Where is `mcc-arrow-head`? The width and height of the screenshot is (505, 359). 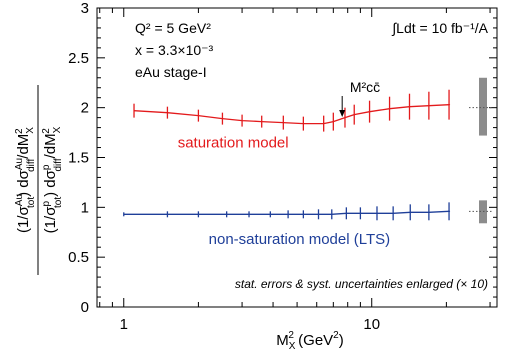 mcc-arrow-head is located at coordinates (342, 113).